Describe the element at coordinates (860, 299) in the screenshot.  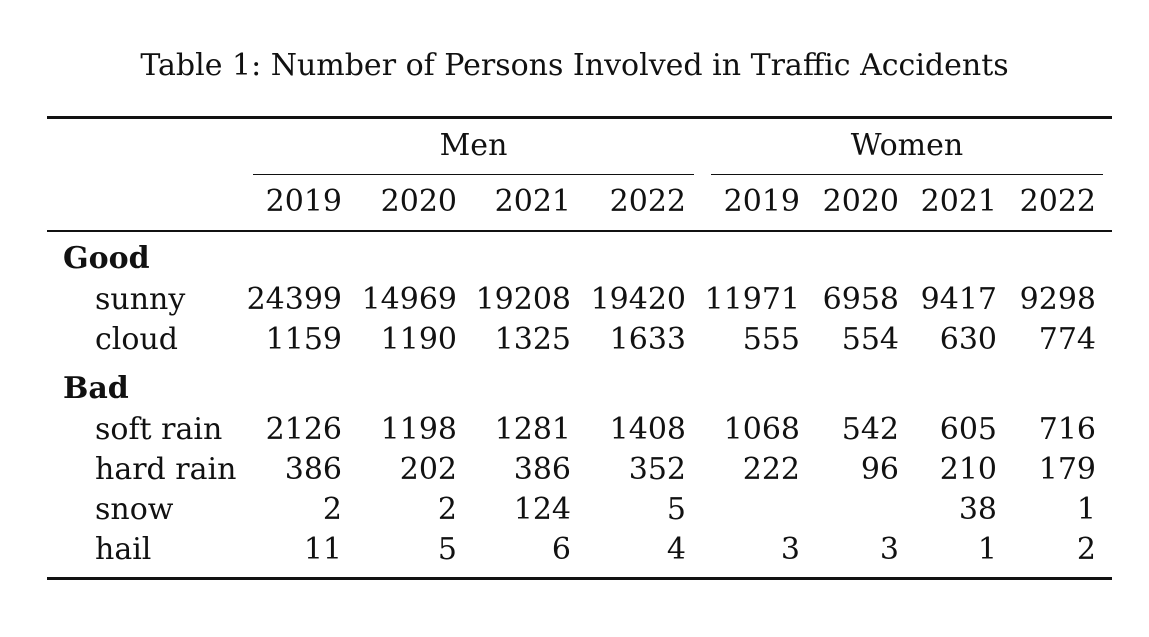
I see `table-cell: 6958` at that location.